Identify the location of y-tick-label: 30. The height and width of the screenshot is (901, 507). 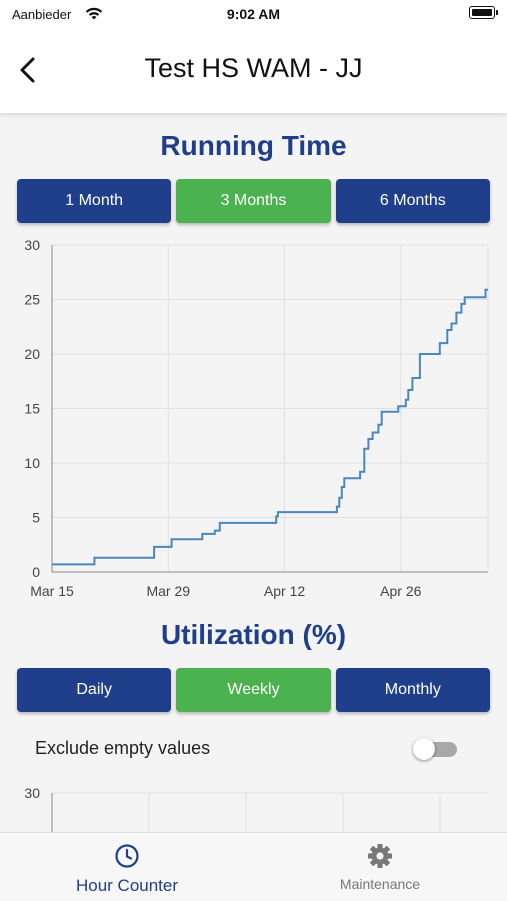
(32, 245).